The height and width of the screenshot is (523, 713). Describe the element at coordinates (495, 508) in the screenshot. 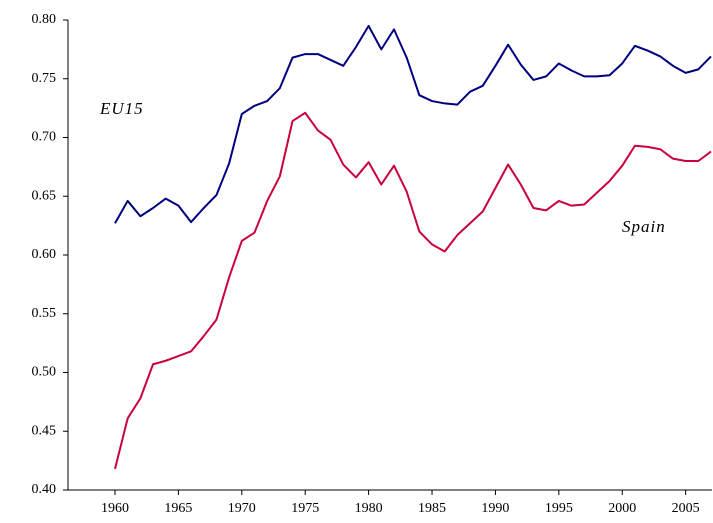

I see `x-tick-label: 1990` at that location.